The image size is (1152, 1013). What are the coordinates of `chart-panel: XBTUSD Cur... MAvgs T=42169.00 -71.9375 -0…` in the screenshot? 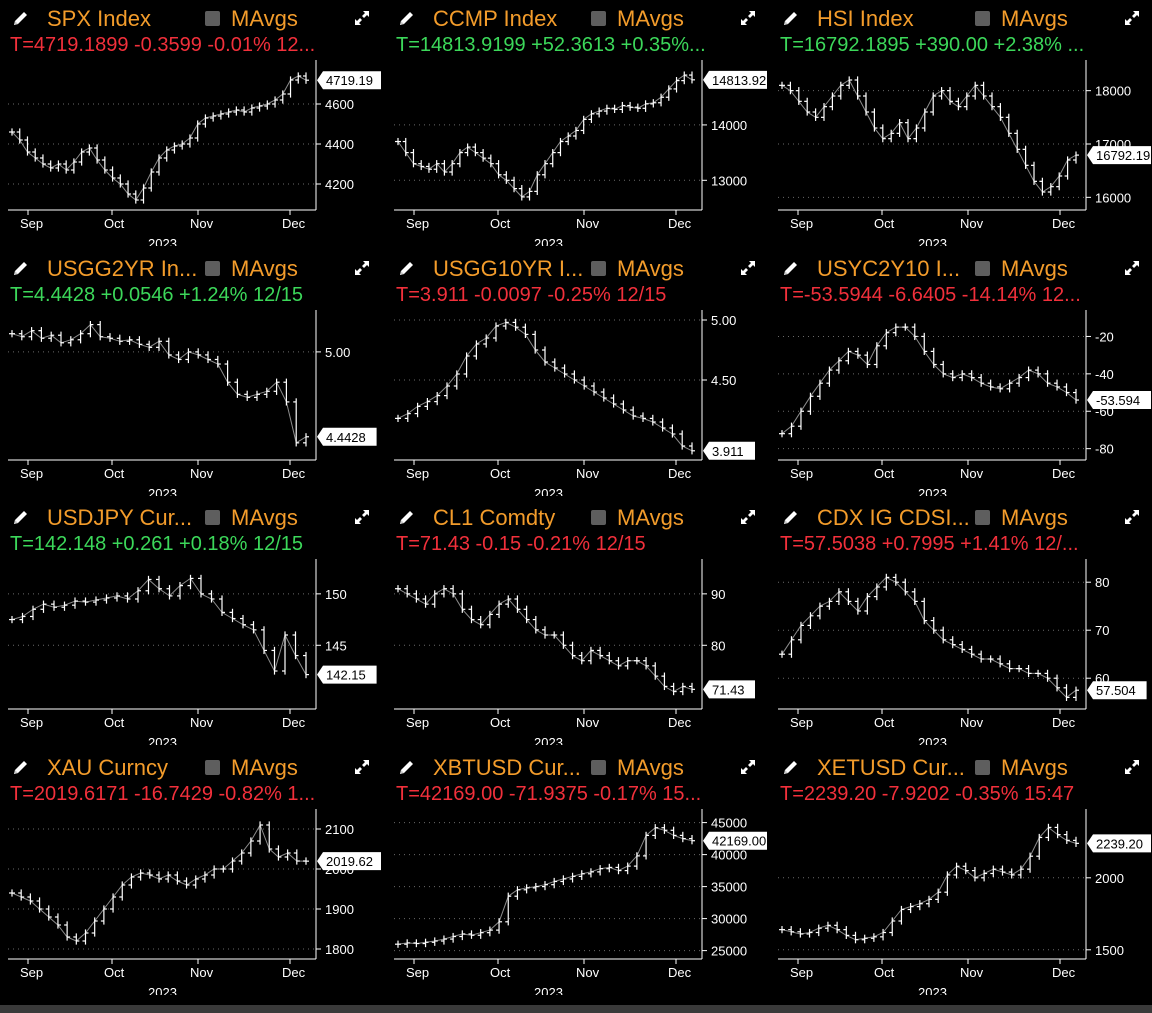 It's located at (576, 873).